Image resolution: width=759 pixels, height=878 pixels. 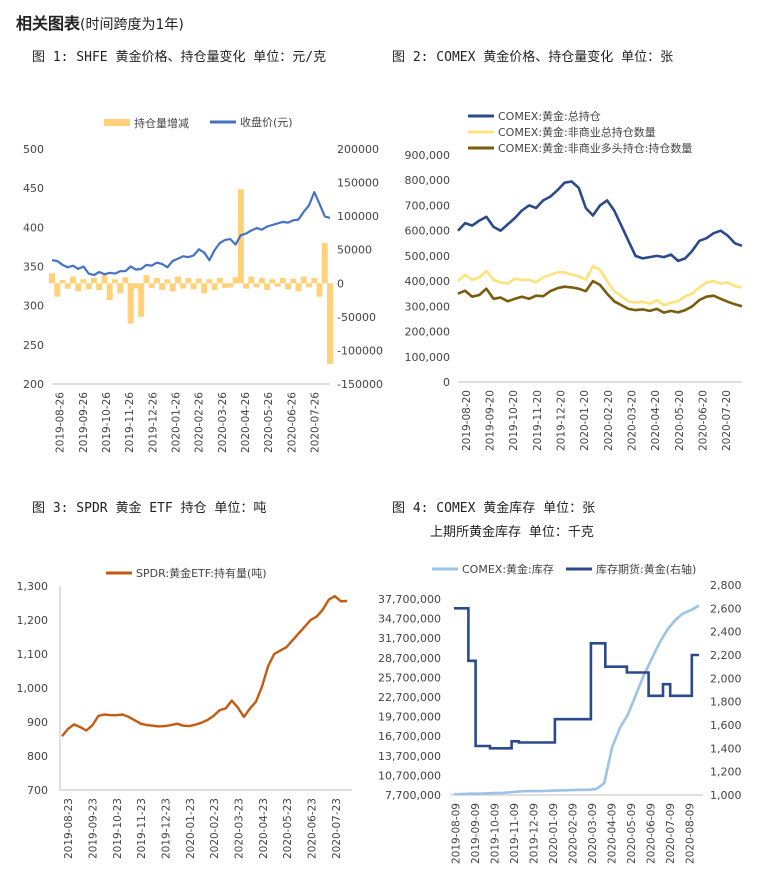 I want to click on chart4-left-tick: 37,700,000, so click(x=409, y=599).